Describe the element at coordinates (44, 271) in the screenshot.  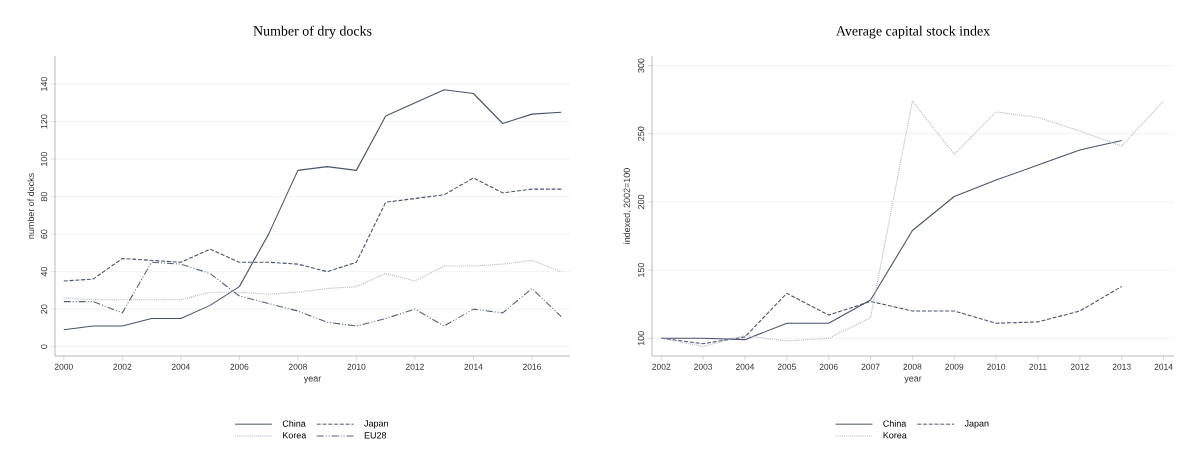
I see `y-tick-label: 40` at that location.